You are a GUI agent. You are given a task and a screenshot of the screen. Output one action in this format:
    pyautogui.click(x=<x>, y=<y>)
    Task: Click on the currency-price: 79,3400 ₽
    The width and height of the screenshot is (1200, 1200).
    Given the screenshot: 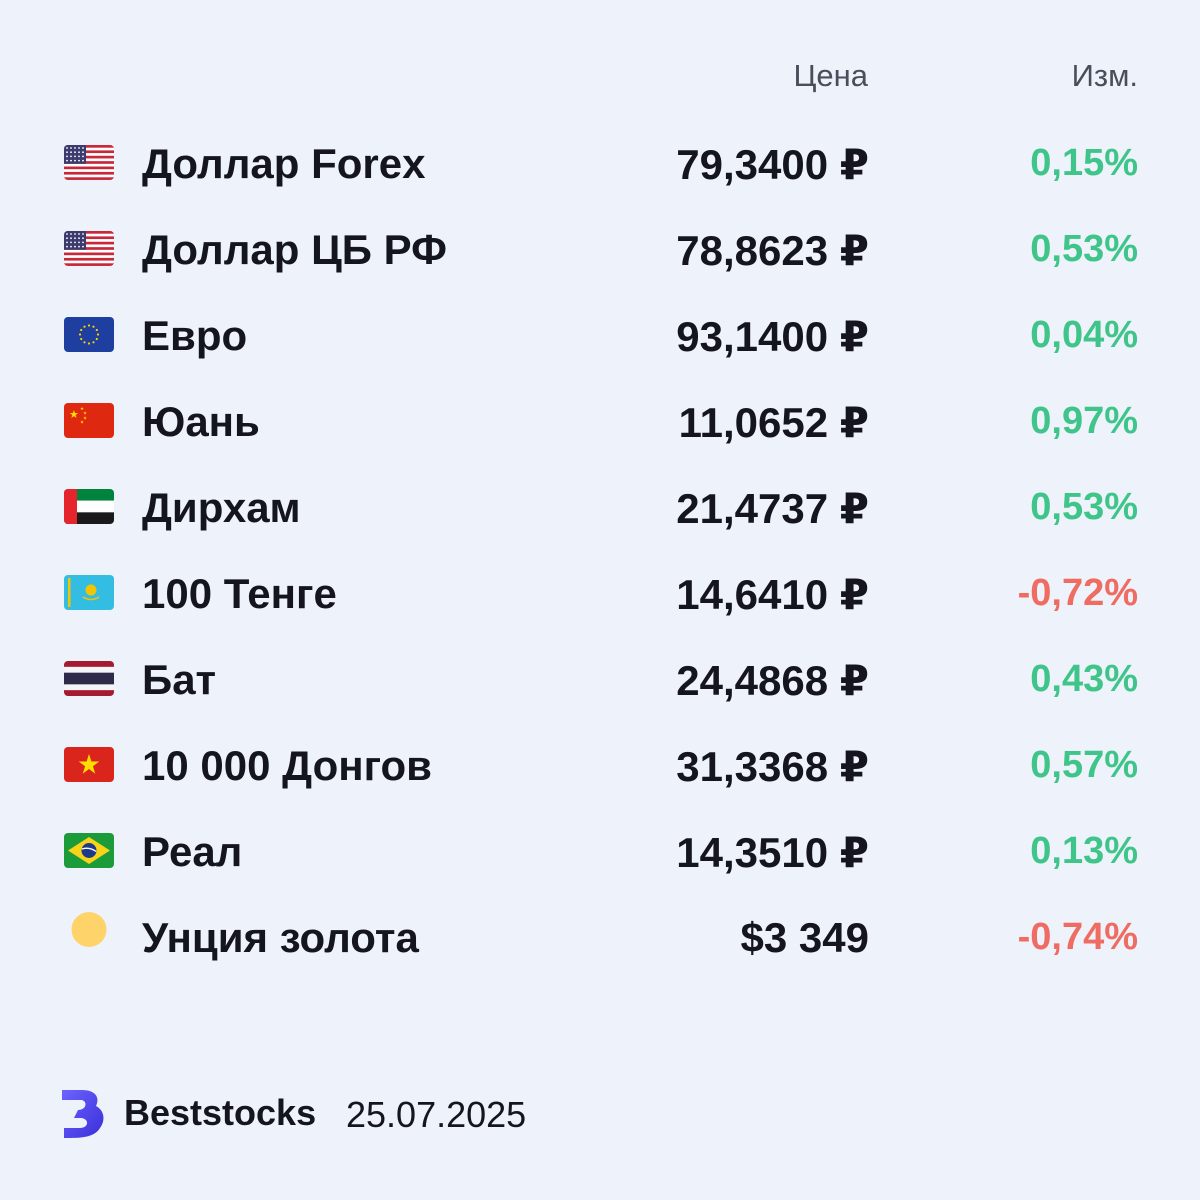 What is the action you would take?
    pyautogui.click(x=772, y=164)
    